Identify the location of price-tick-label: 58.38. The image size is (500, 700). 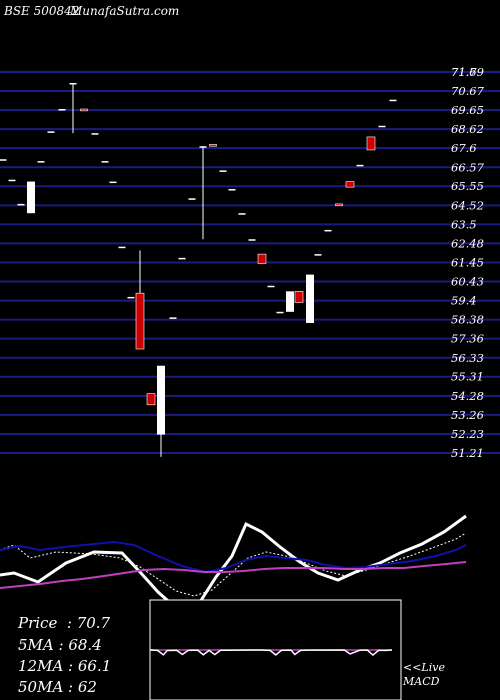
(467, 320).